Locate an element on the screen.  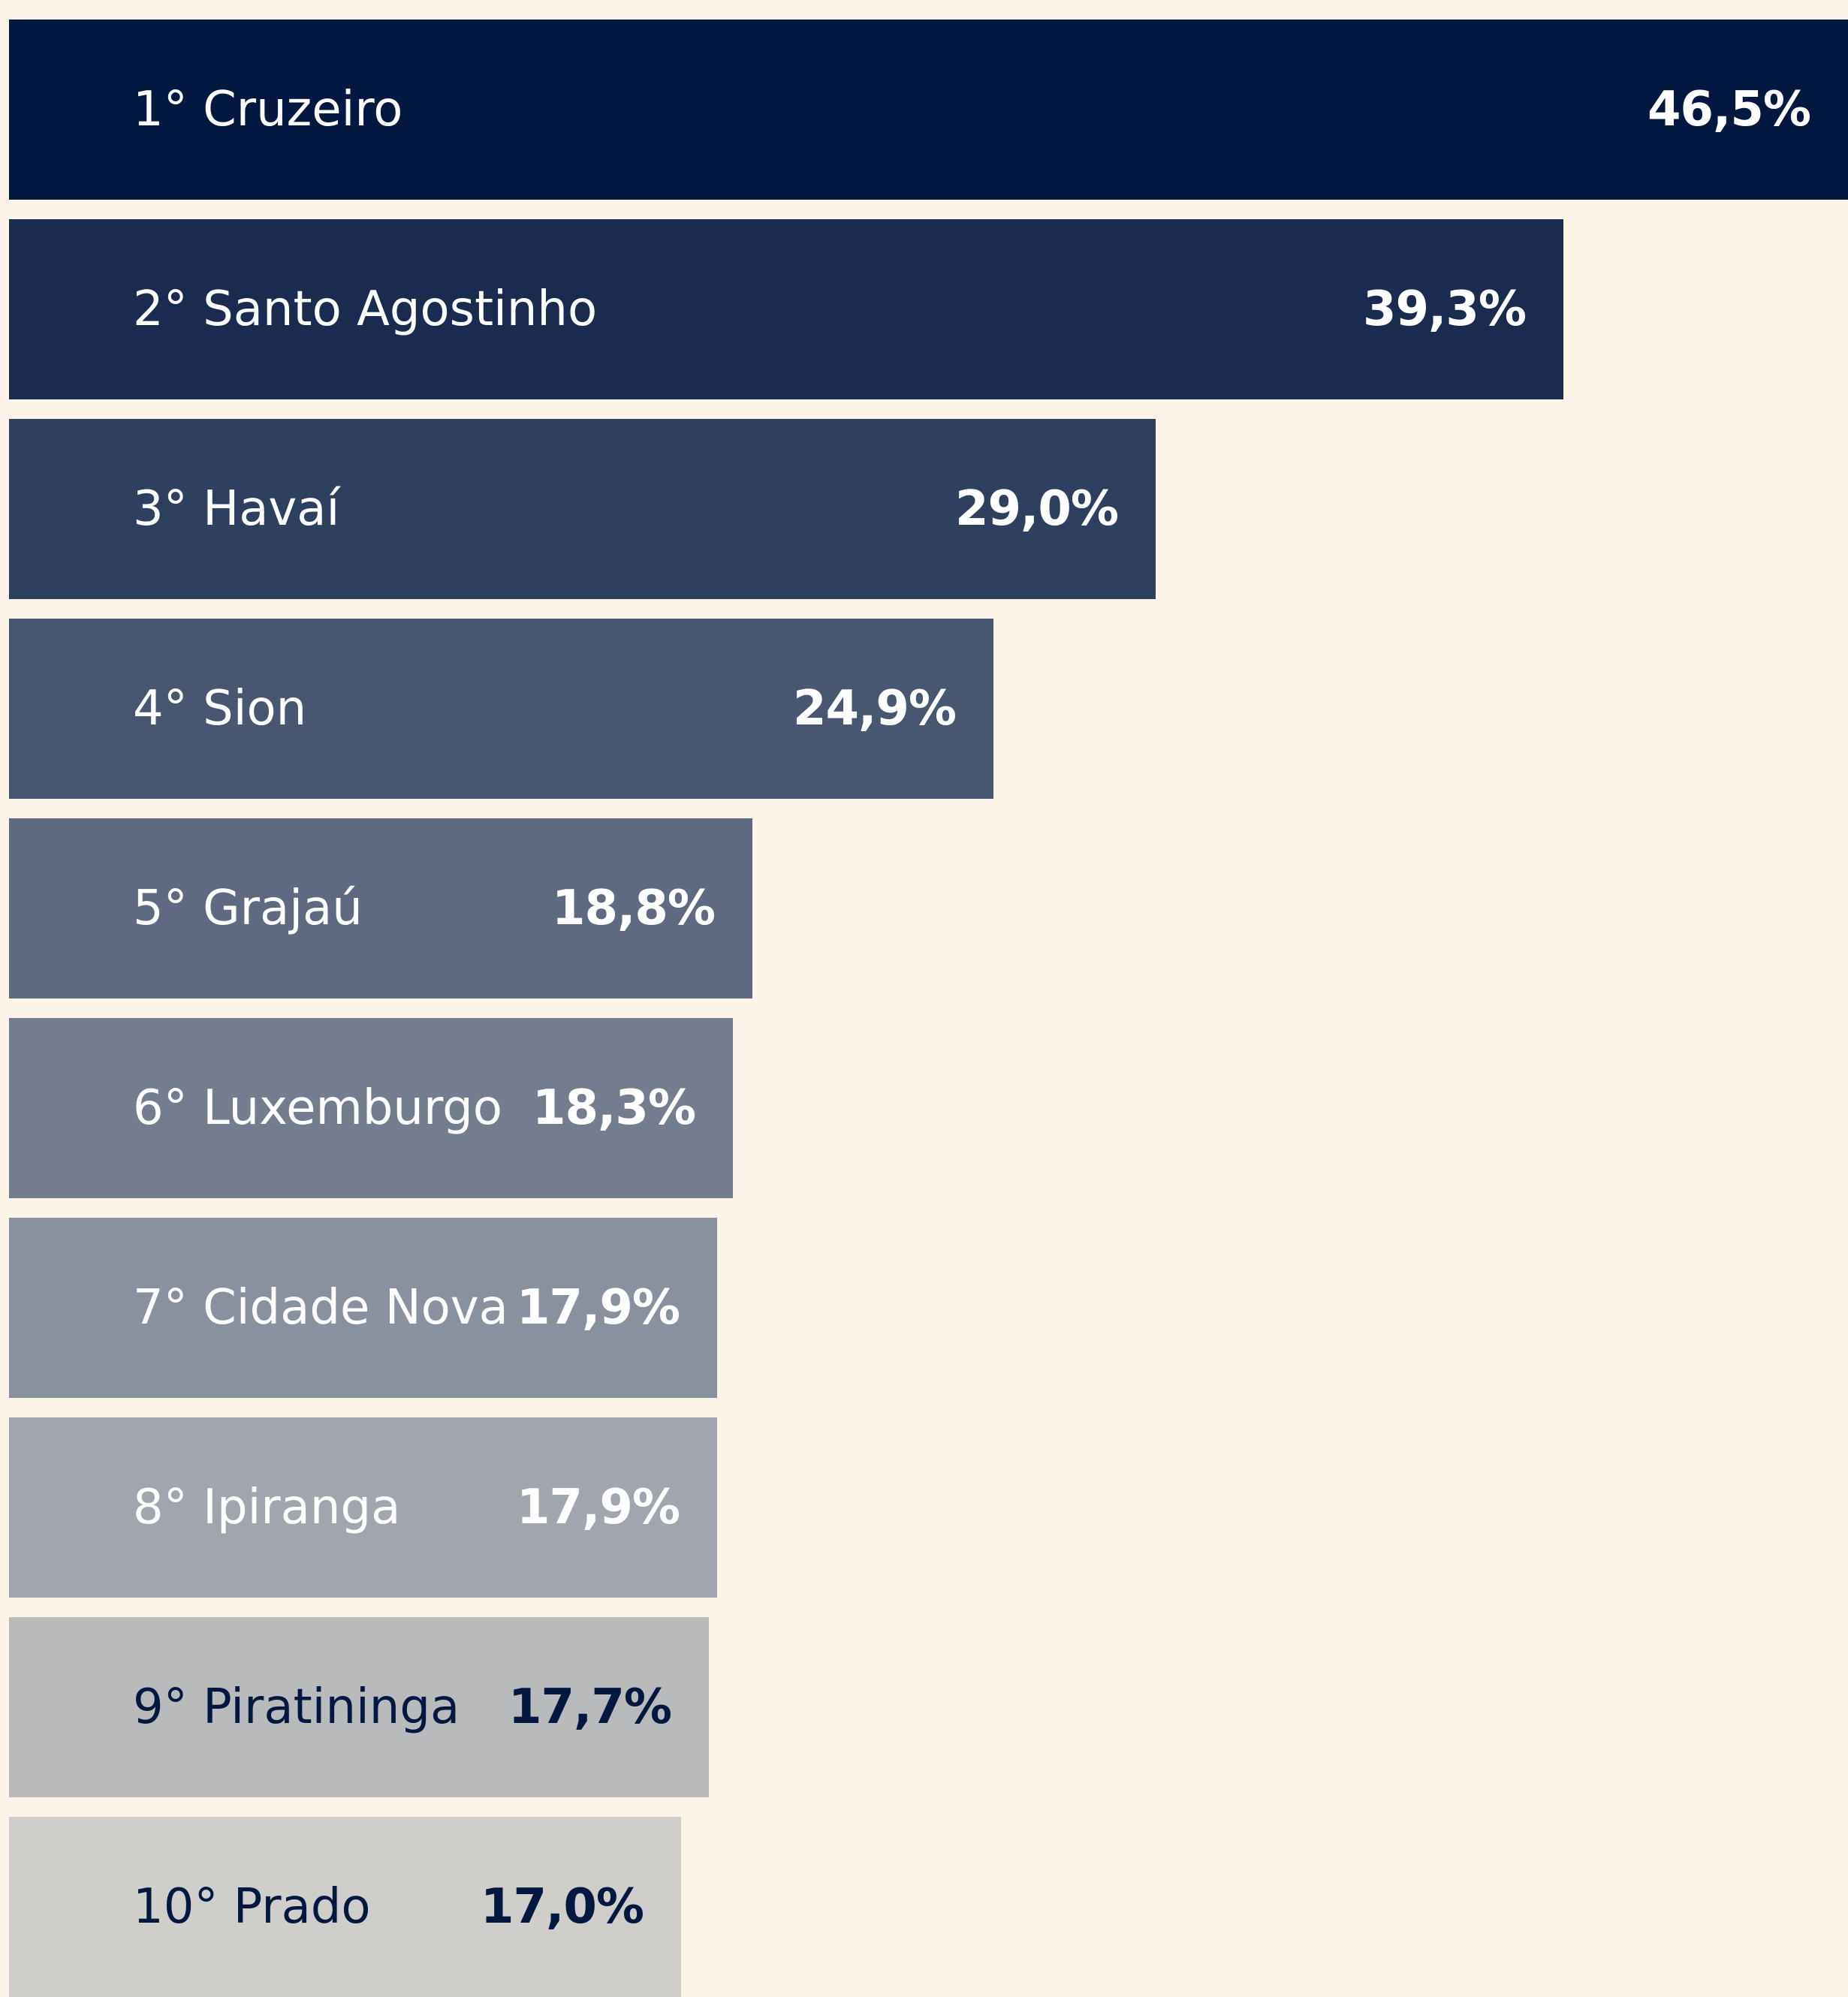
bar-value-label-3: 29,0% is located at coordinates (1036, 509).